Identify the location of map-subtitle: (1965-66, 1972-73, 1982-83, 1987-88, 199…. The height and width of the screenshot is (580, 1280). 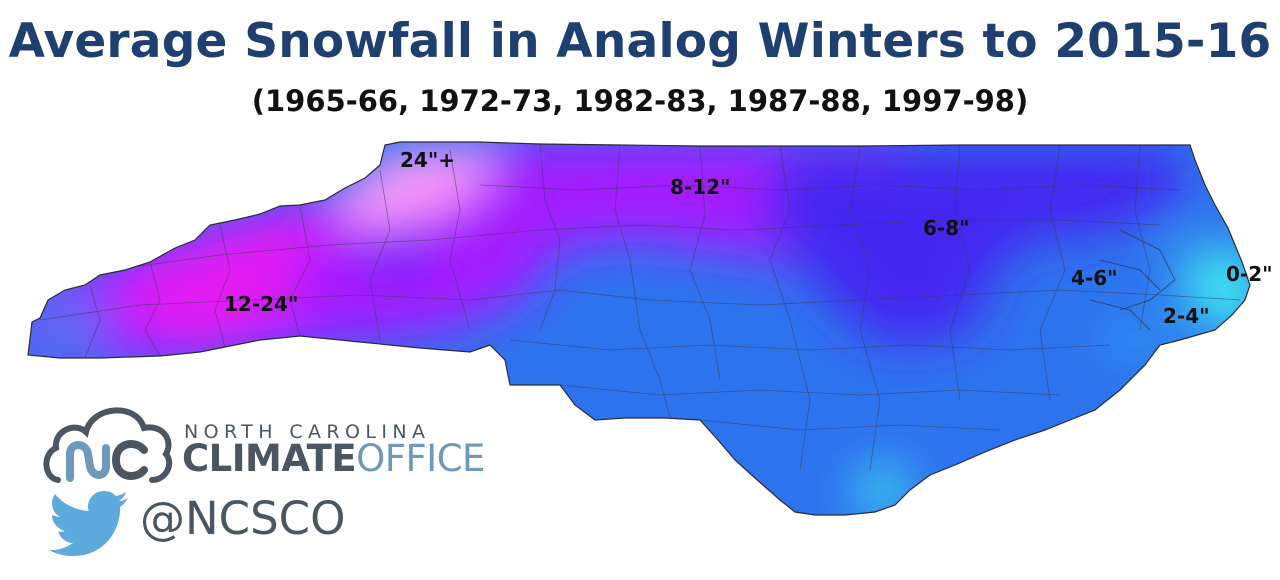
(640, 101).